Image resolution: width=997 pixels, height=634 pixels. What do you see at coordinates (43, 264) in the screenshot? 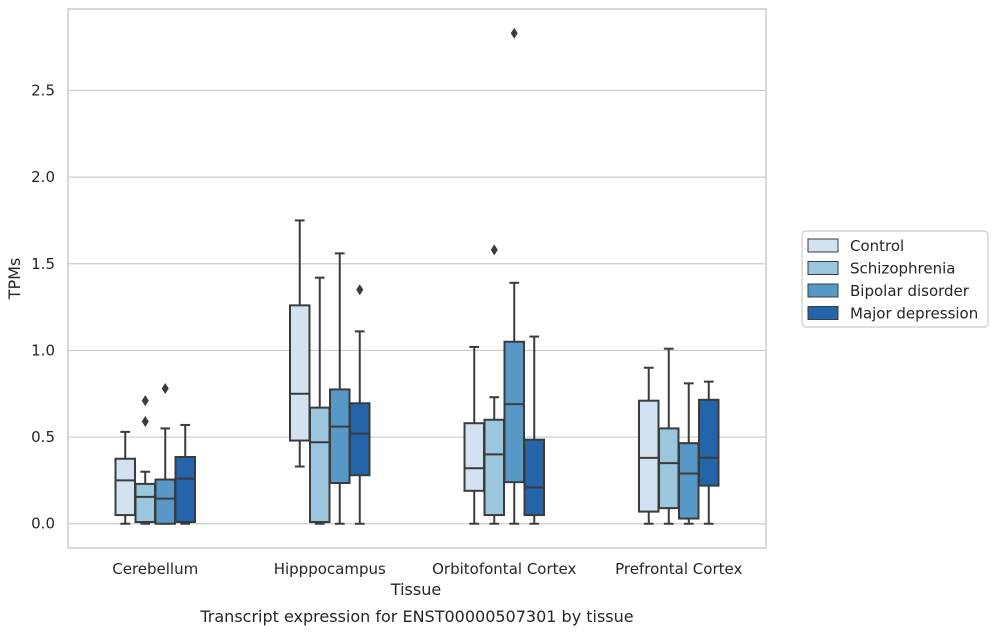
I see `y-tick-label: 1.5` at bounding box center [43, 264].